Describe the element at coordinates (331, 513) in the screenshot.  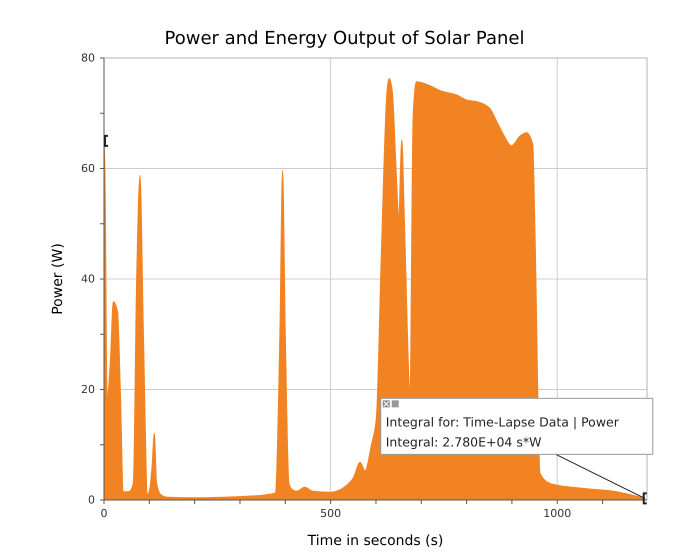
I see `x-tick-label: 500` at that location.